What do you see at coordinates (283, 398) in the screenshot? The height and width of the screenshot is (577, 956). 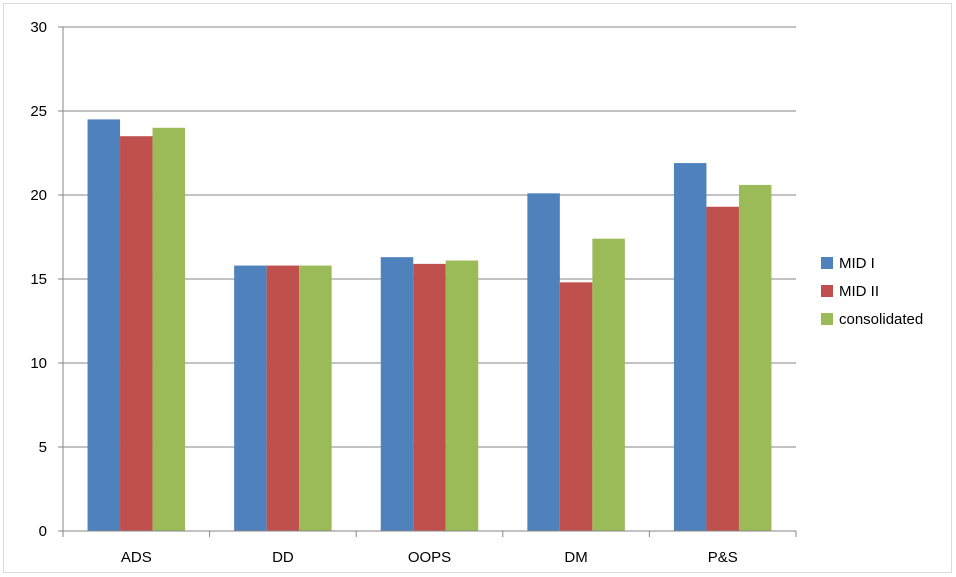 I see `bar-dd-mid-ii` at bounding box center [283, 398].